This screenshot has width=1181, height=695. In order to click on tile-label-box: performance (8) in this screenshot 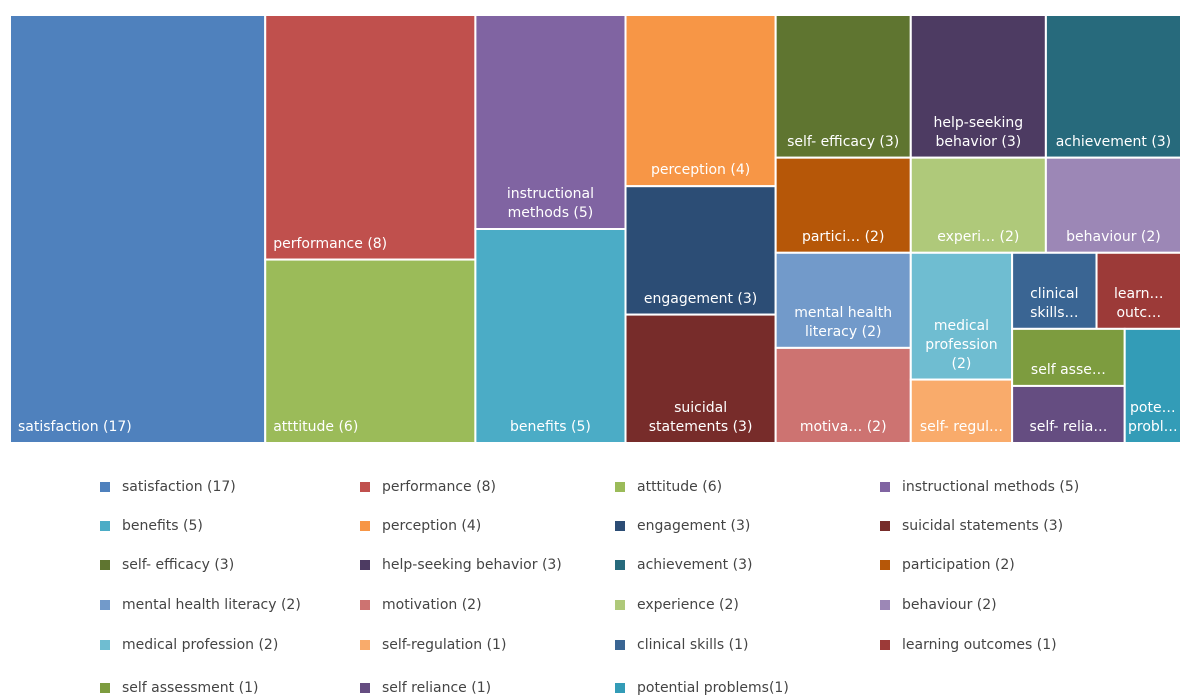, I will do `click(330, 243)`.